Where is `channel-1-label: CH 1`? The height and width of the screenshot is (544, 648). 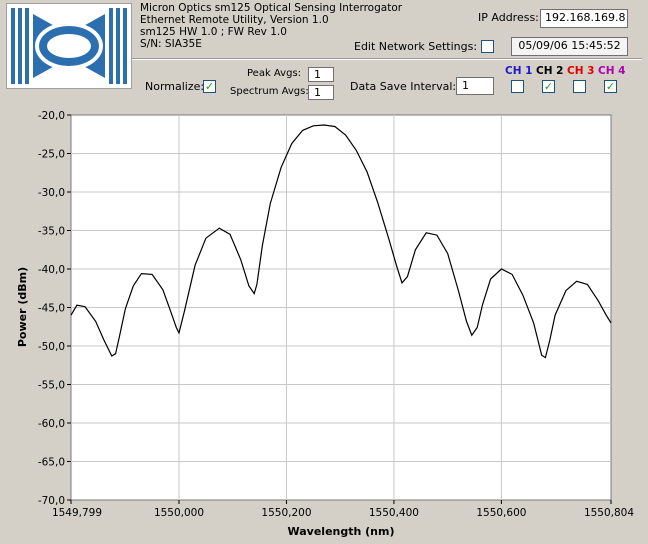 channel-1-label: CH 1 is located at coordinates (519, 71).